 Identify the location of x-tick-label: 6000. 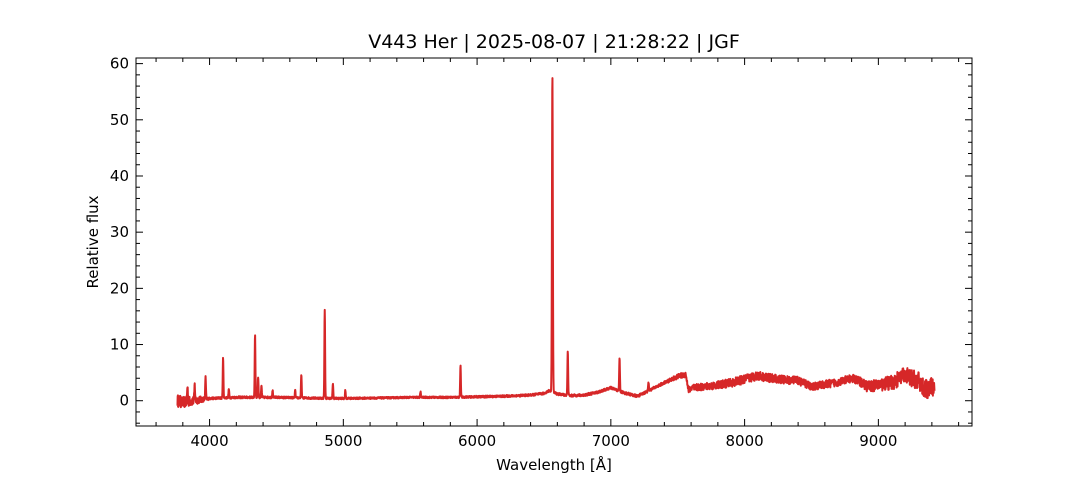
(477, 441).